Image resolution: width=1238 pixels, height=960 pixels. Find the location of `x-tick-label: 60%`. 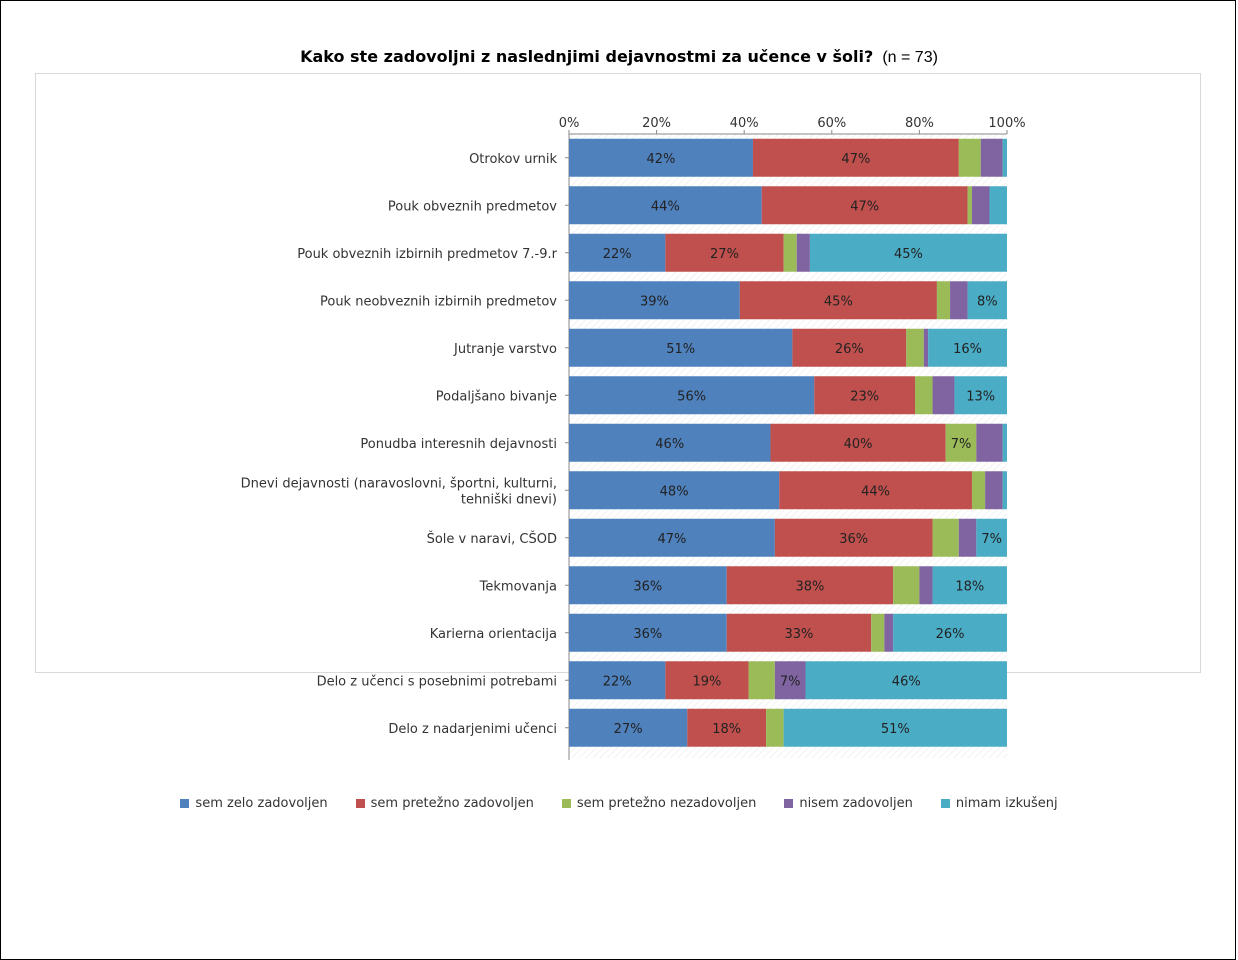

x-tick-label: 60% is located at coordinates (831, 123).